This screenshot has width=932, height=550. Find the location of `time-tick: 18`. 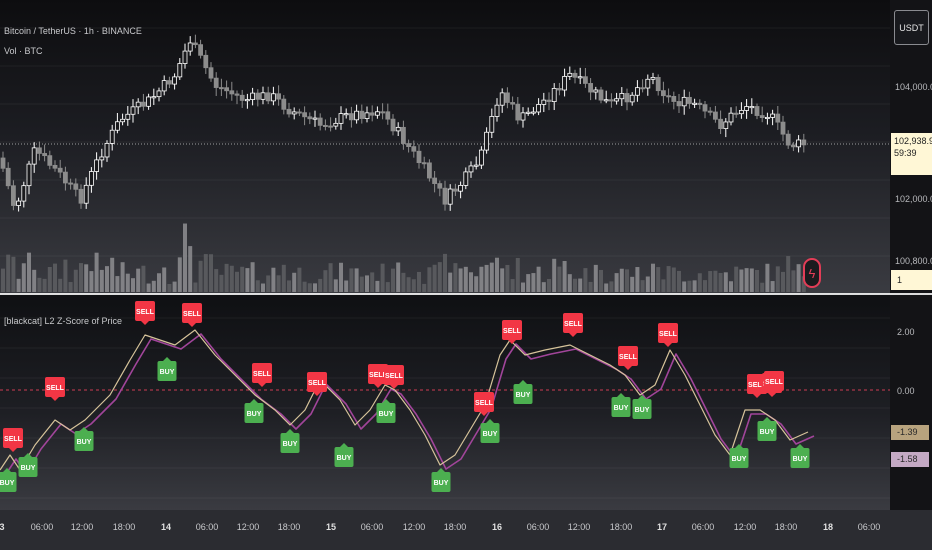

time-tick: 18 is located at coordinates (828, 527).